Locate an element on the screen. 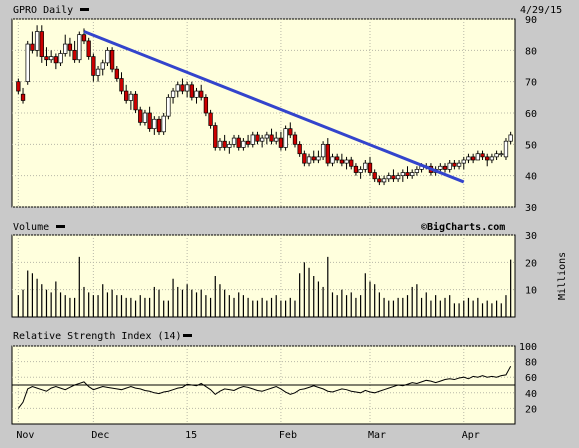 This screenshot has width=579, height=448. x-tick-label: Nov is located at coordinates (25, 435).